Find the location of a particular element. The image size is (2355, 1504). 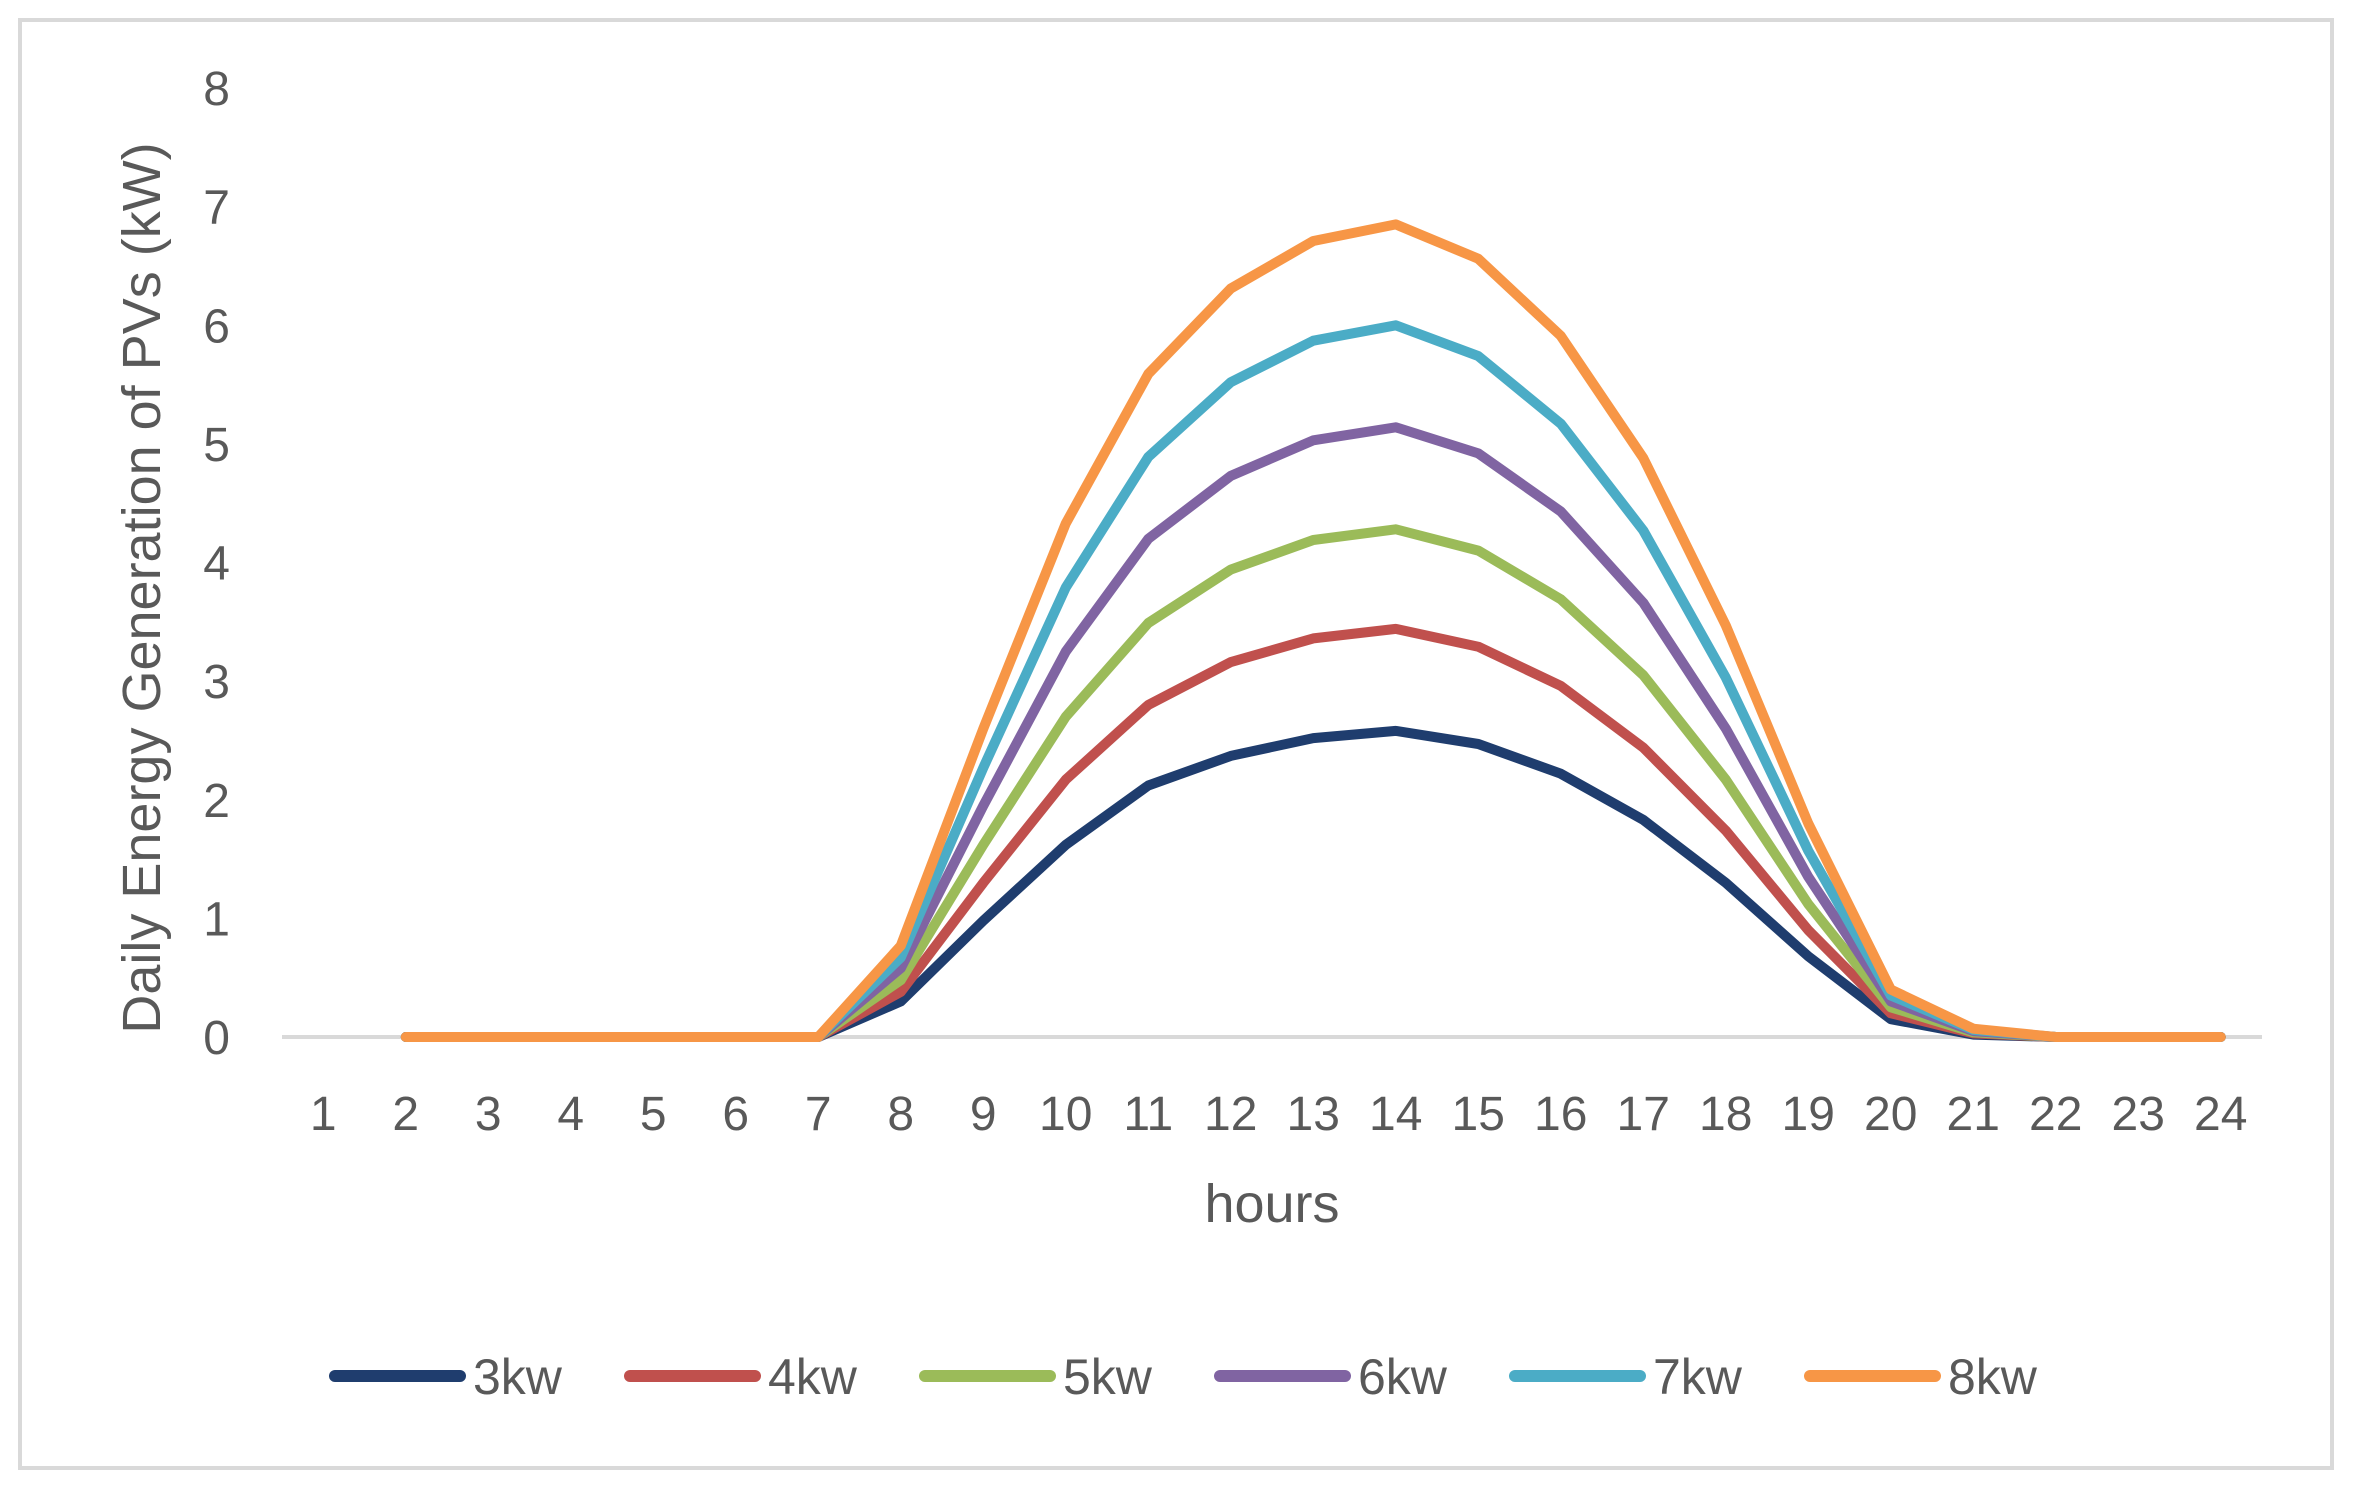

y-tick-label: 4 is located at coordinates (216, 564).